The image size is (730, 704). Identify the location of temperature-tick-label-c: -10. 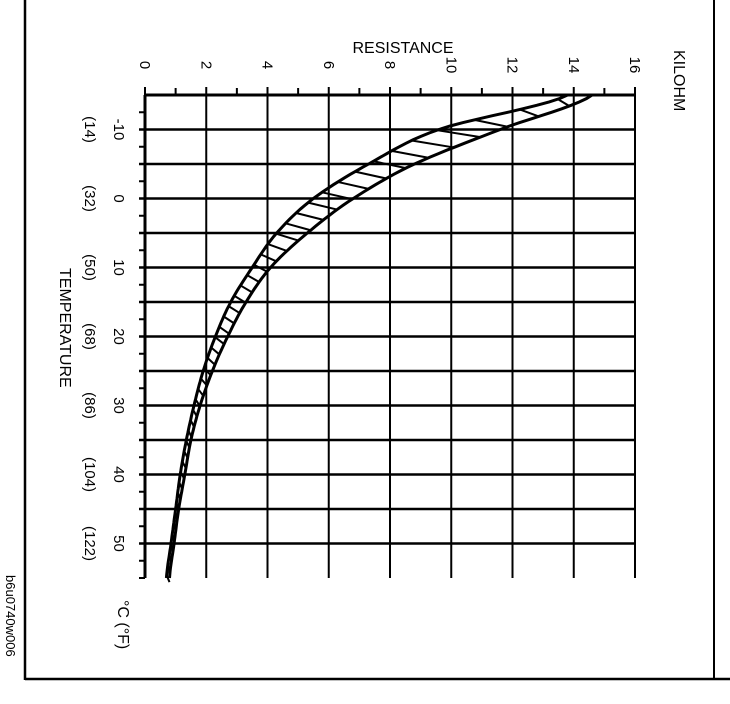
(118, 130).